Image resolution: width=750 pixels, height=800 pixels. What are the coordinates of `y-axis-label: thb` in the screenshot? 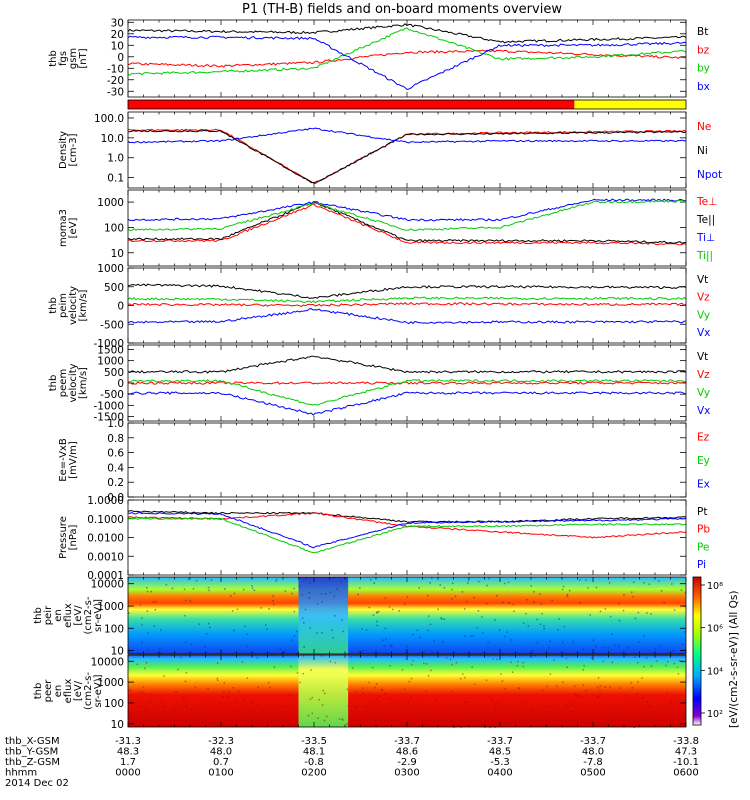 It's located at (53, 383).